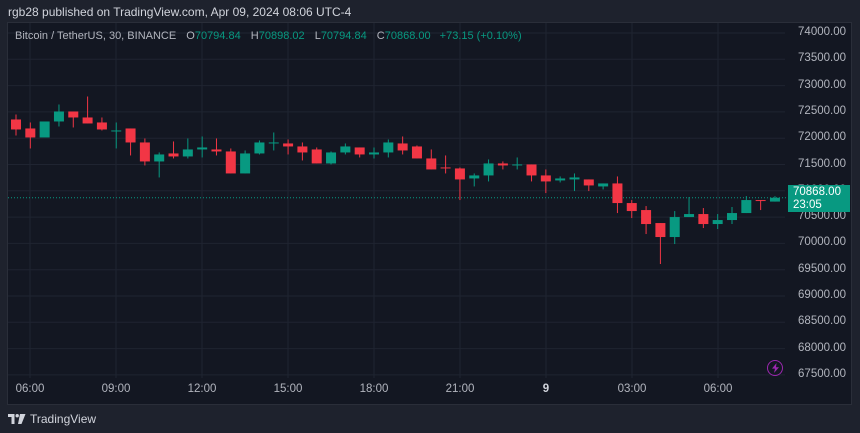  Describe the element at coordinates (281, 36) in the screenshot. I see `high-value: 70898.02` at that location.